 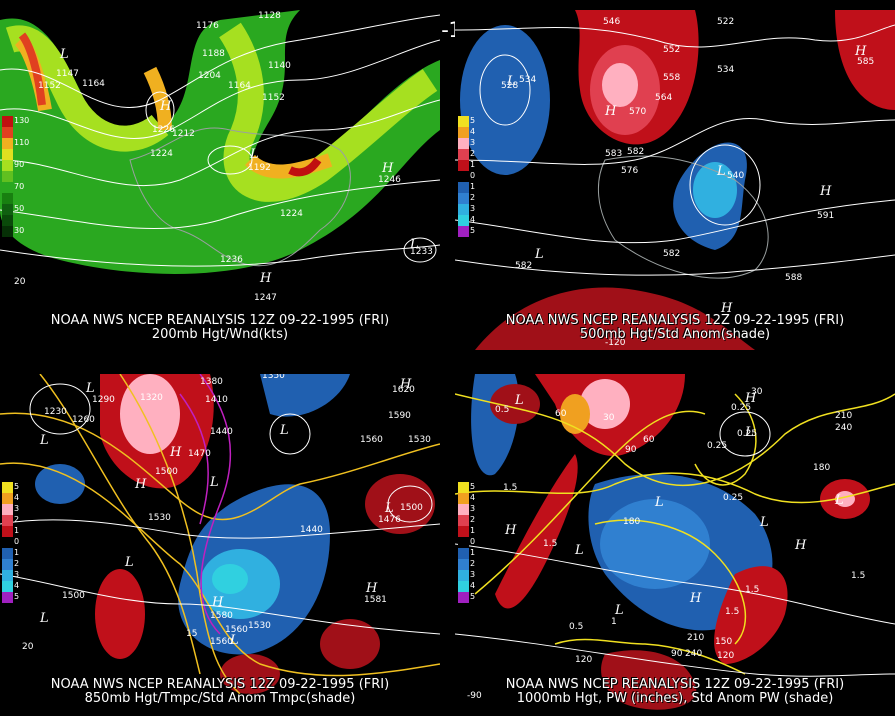 What do you see at coordinates (209, 76) in the screenshot?
I see `contour-label: 1204` at bounding box center [209, 76].